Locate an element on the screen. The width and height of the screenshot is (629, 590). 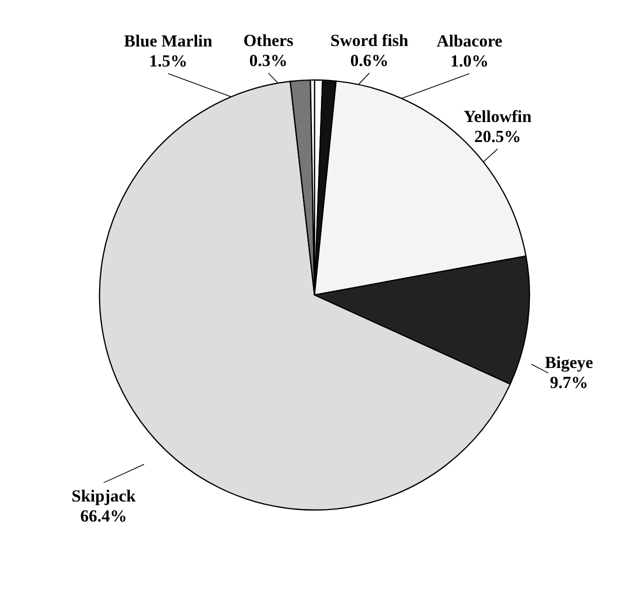
slice-label: Skipjack is located at coordinates (103, 496).